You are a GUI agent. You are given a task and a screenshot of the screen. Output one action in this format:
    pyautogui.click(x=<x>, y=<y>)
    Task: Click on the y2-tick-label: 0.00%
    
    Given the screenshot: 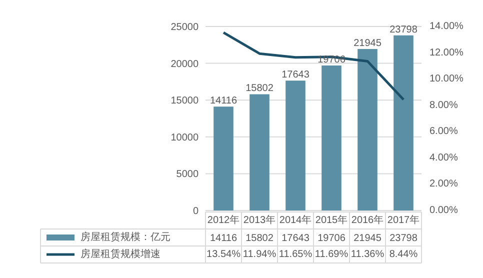 What is the action you would take?
    pyautogui.click(x=444, y=210)
    